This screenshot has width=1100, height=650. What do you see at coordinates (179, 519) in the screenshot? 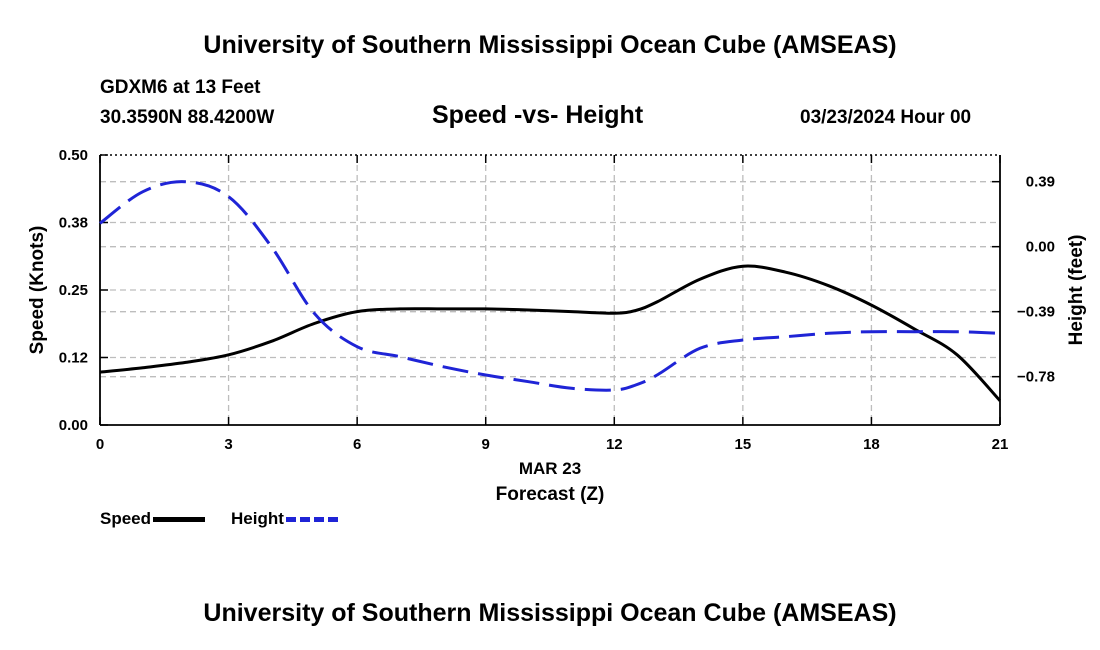
I see `legend-speed-swatch` at bounding box center [179, 519].